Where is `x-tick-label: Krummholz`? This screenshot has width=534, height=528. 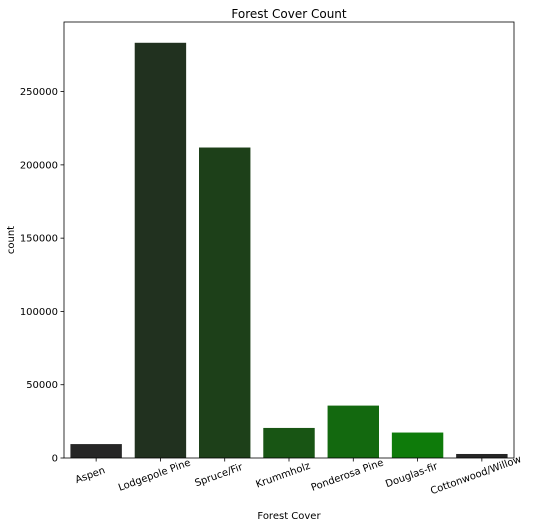 x-tick-label: Krummholz is located at coordinates (282, 476).